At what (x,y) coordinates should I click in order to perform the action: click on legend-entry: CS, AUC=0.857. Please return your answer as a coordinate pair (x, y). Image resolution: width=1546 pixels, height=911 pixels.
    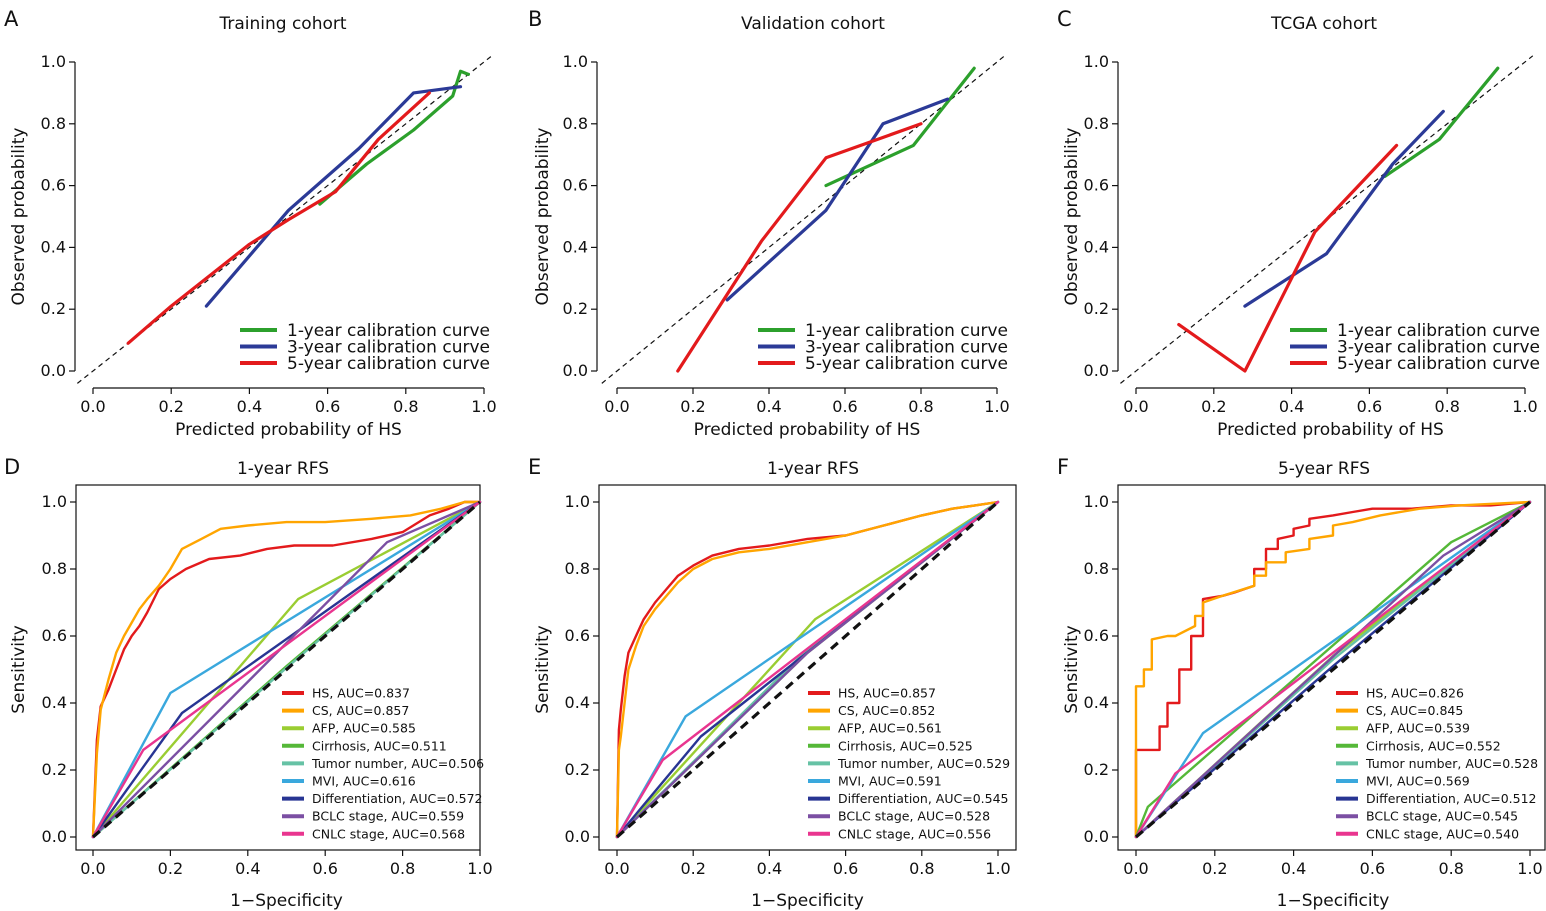
    Looking at the image, I should click on (360, 710).